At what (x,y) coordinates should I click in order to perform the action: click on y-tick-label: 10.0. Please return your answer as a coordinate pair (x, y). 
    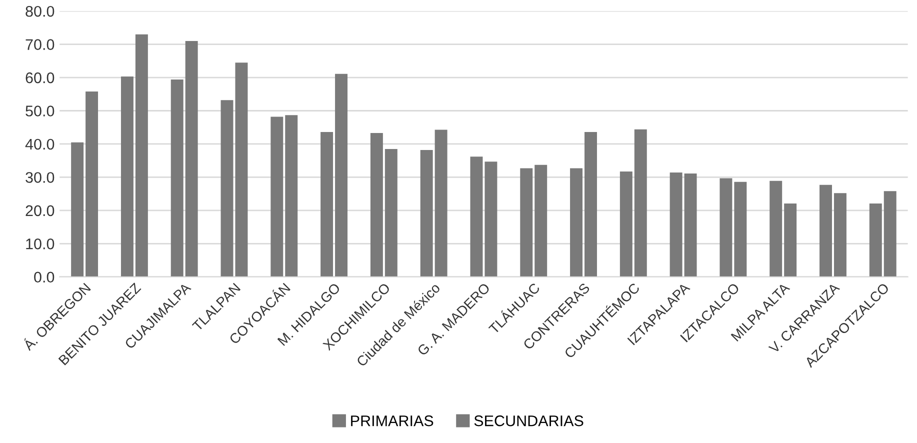
    Looking at the image, I should click on (40, 244).